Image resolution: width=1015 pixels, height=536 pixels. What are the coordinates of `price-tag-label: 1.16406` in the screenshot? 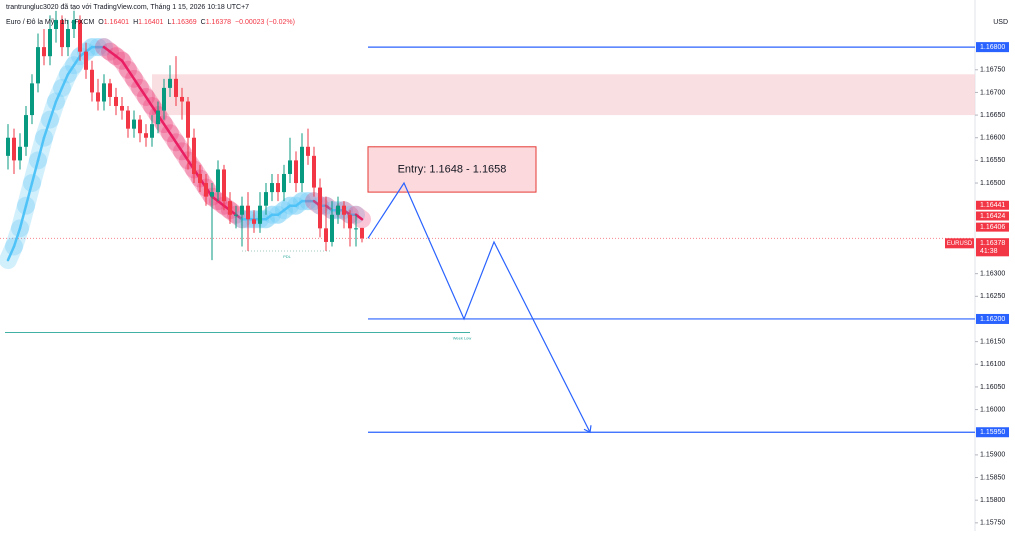 It's located at (992, 227).